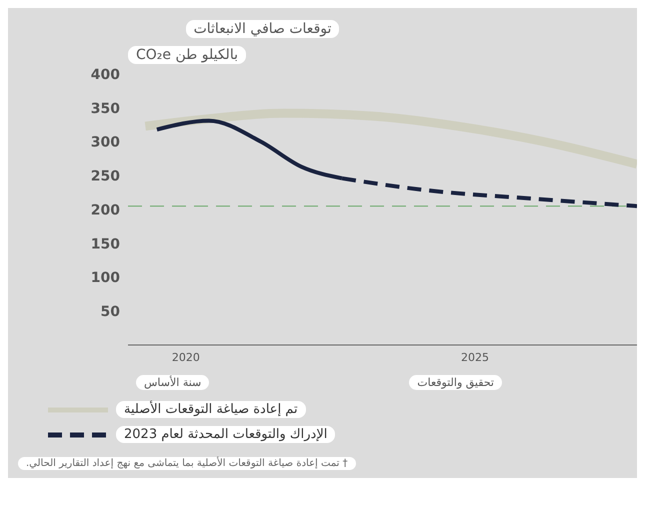 The image size is (645, 507). Describe the element at coordinates (475, 357) in the screenshot. I see `x-tick-label: 2025` at that location.